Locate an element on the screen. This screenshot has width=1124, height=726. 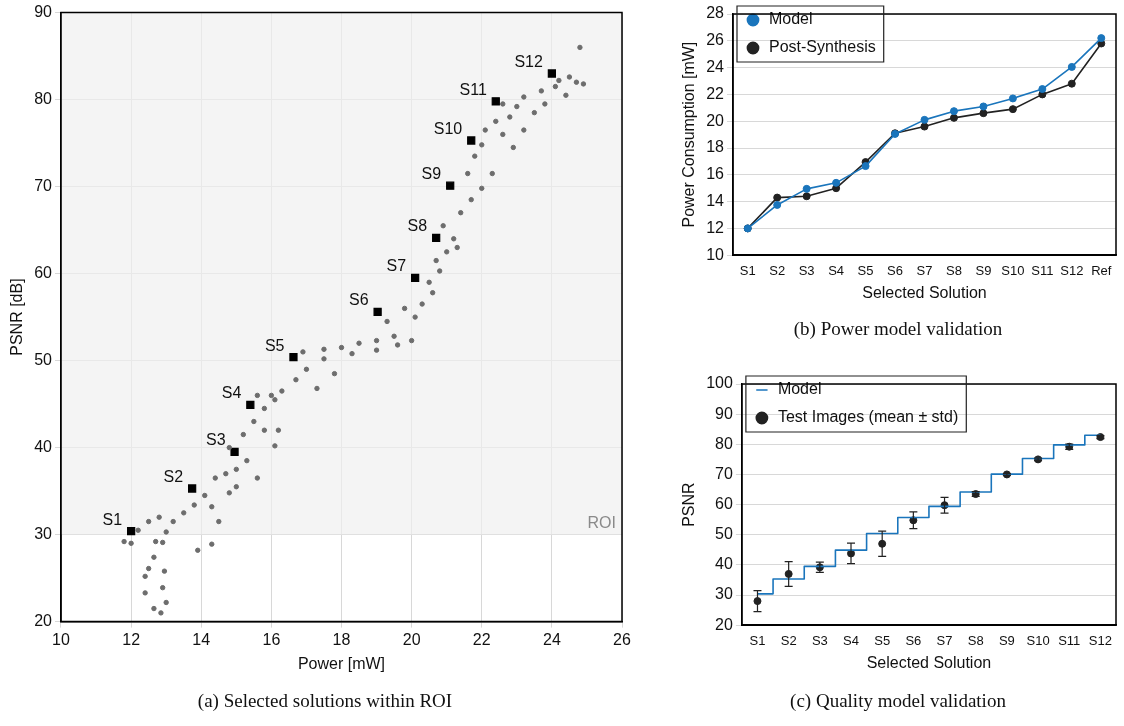
data-label: S10 is located at coordinates (448, 128).